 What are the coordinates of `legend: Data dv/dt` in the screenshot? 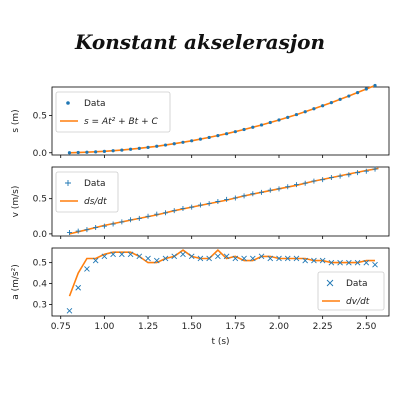 It's located at (351, 291).